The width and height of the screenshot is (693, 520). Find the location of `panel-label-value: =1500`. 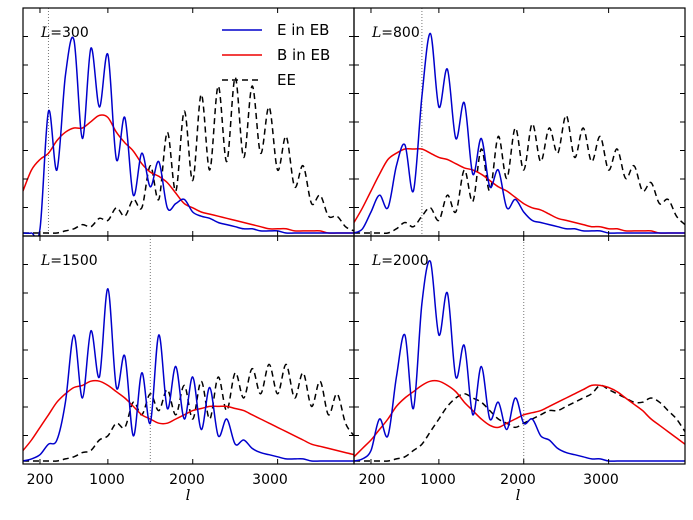

panel-label-value: =1500 is located at coordinates (73, 261).